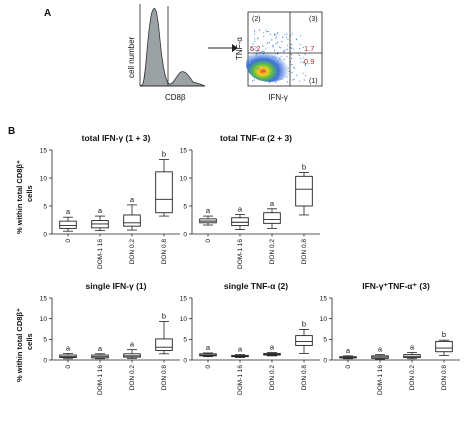  I want to click on scatter-density, so click(270, 64).